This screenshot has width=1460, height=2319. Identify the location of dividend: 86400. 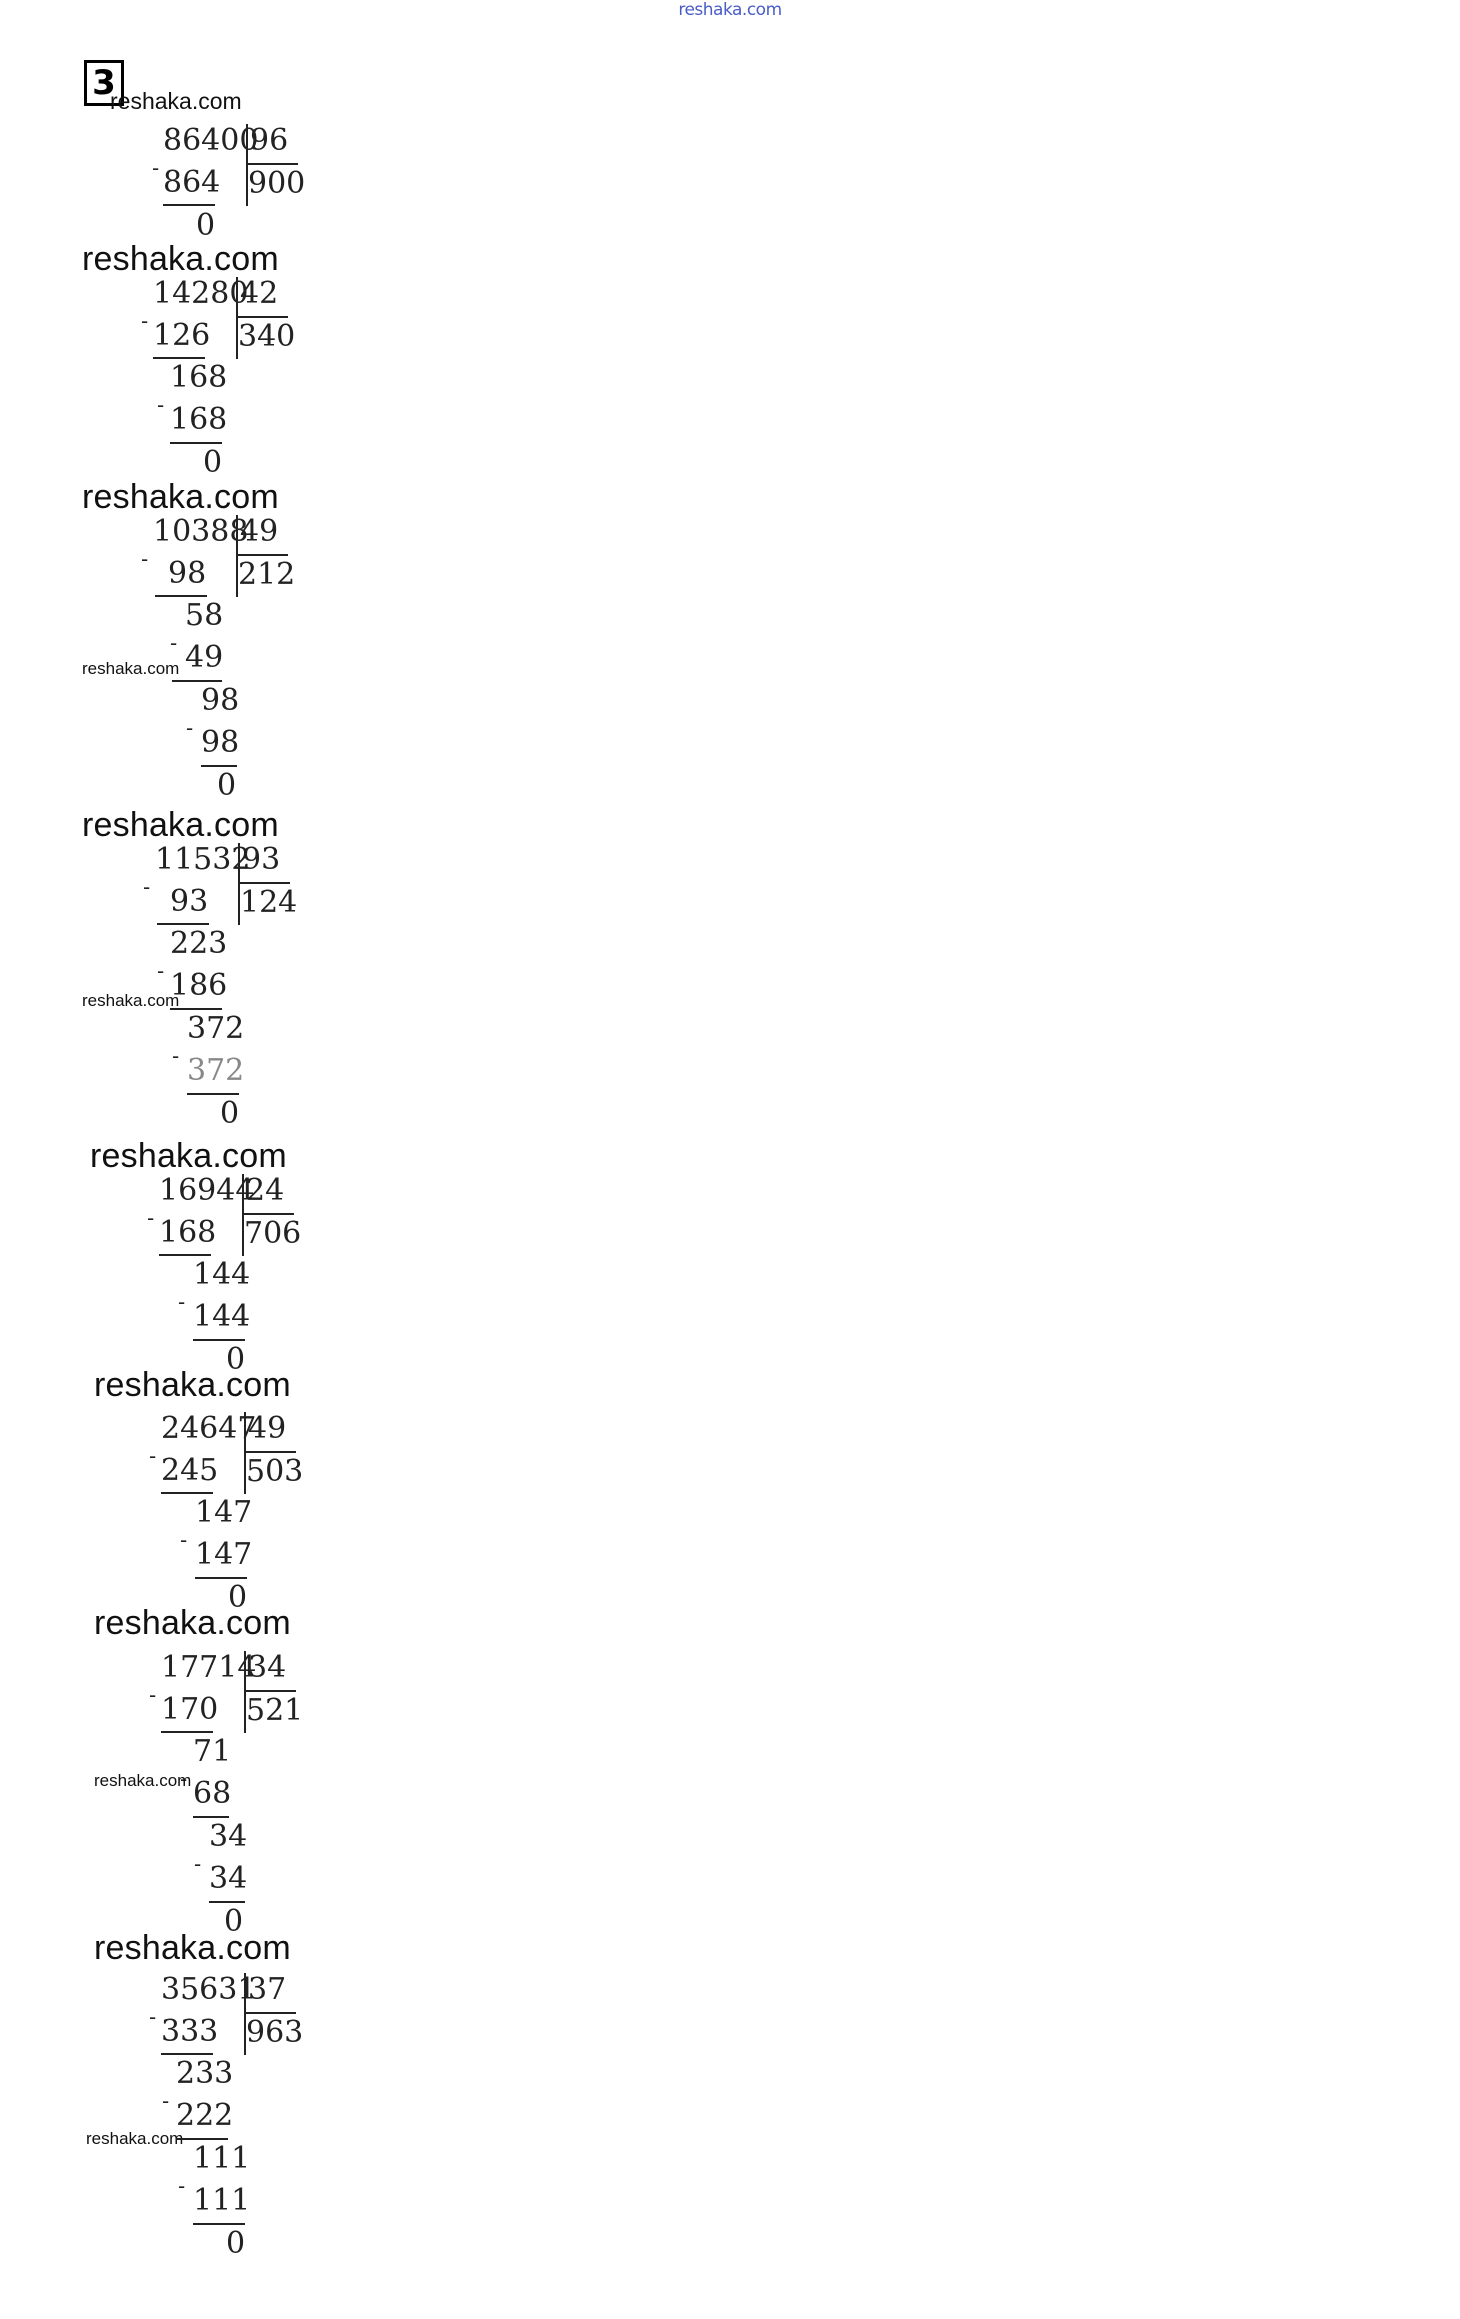
(211, 140).